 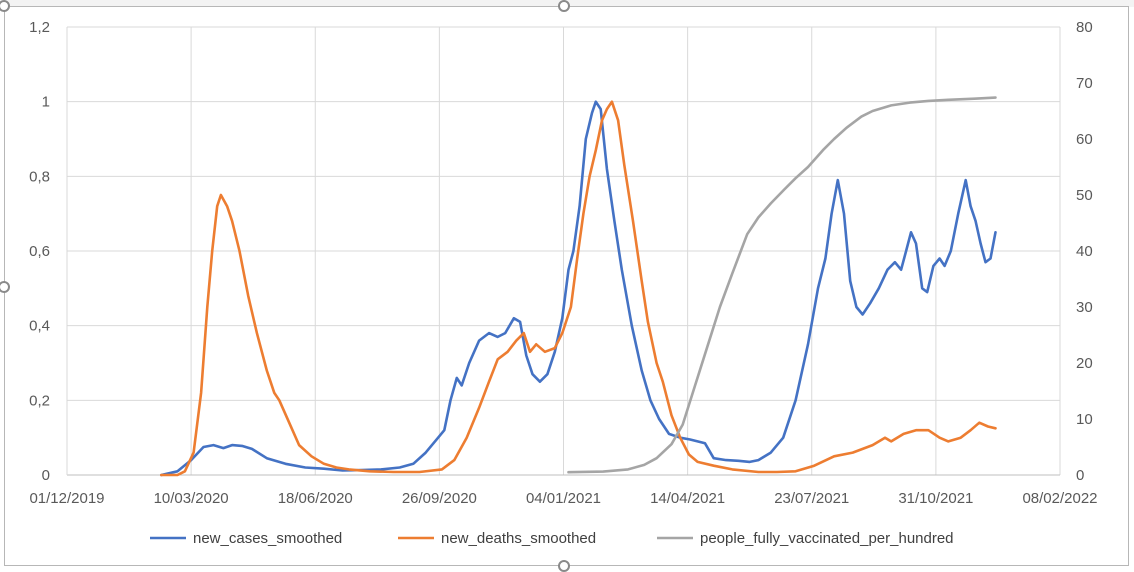 What do you see at coordinates (564, 566) in the screenshot?
I see `resize-handle-bottom-center` at bounding box center [564, 566].